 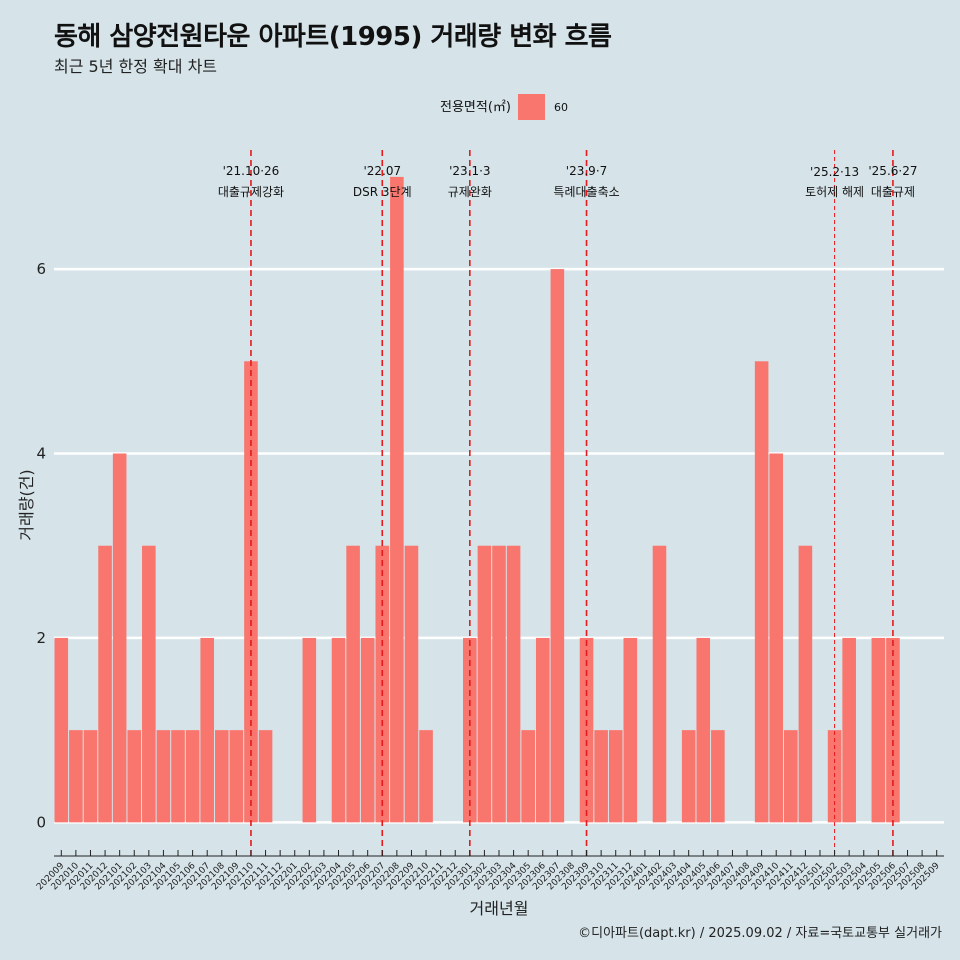 What do you see at coordinates (41, 269) in the screenshot?
I see `y-tick-label: 6` at bounding box center [41, 269].